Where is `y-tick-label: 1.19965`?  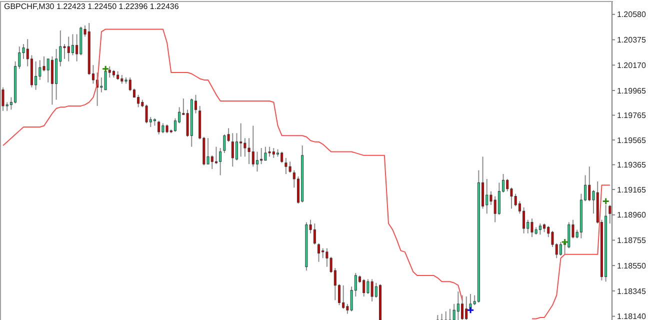 y-tick-label: 1.19965 is located at coordinates (631, 91).